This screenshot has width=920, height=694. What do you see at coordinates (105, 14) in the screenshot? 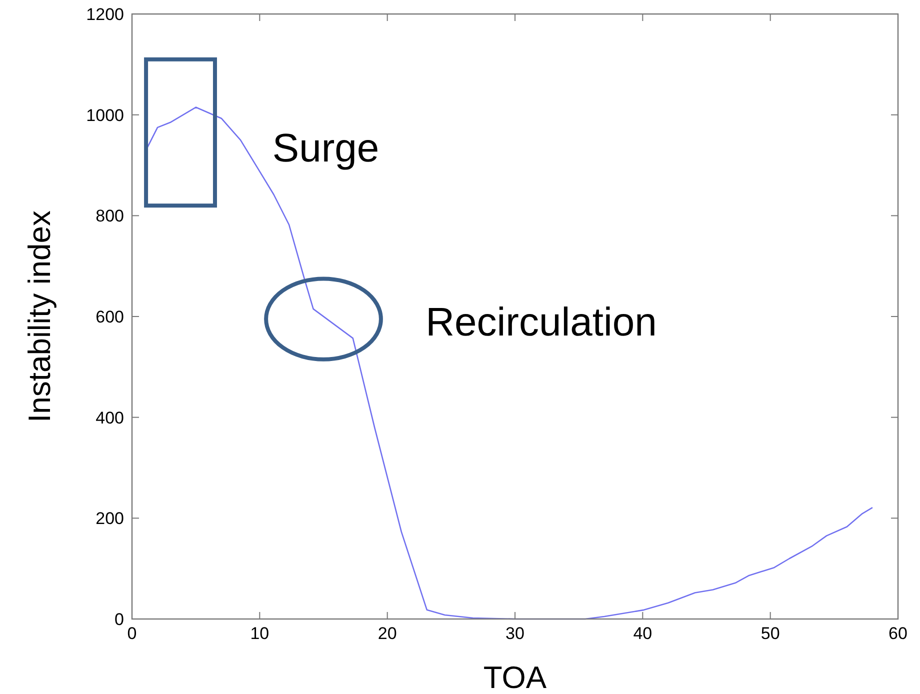
I see `y-tick-label: 1200` at bounding box center [105, 14].